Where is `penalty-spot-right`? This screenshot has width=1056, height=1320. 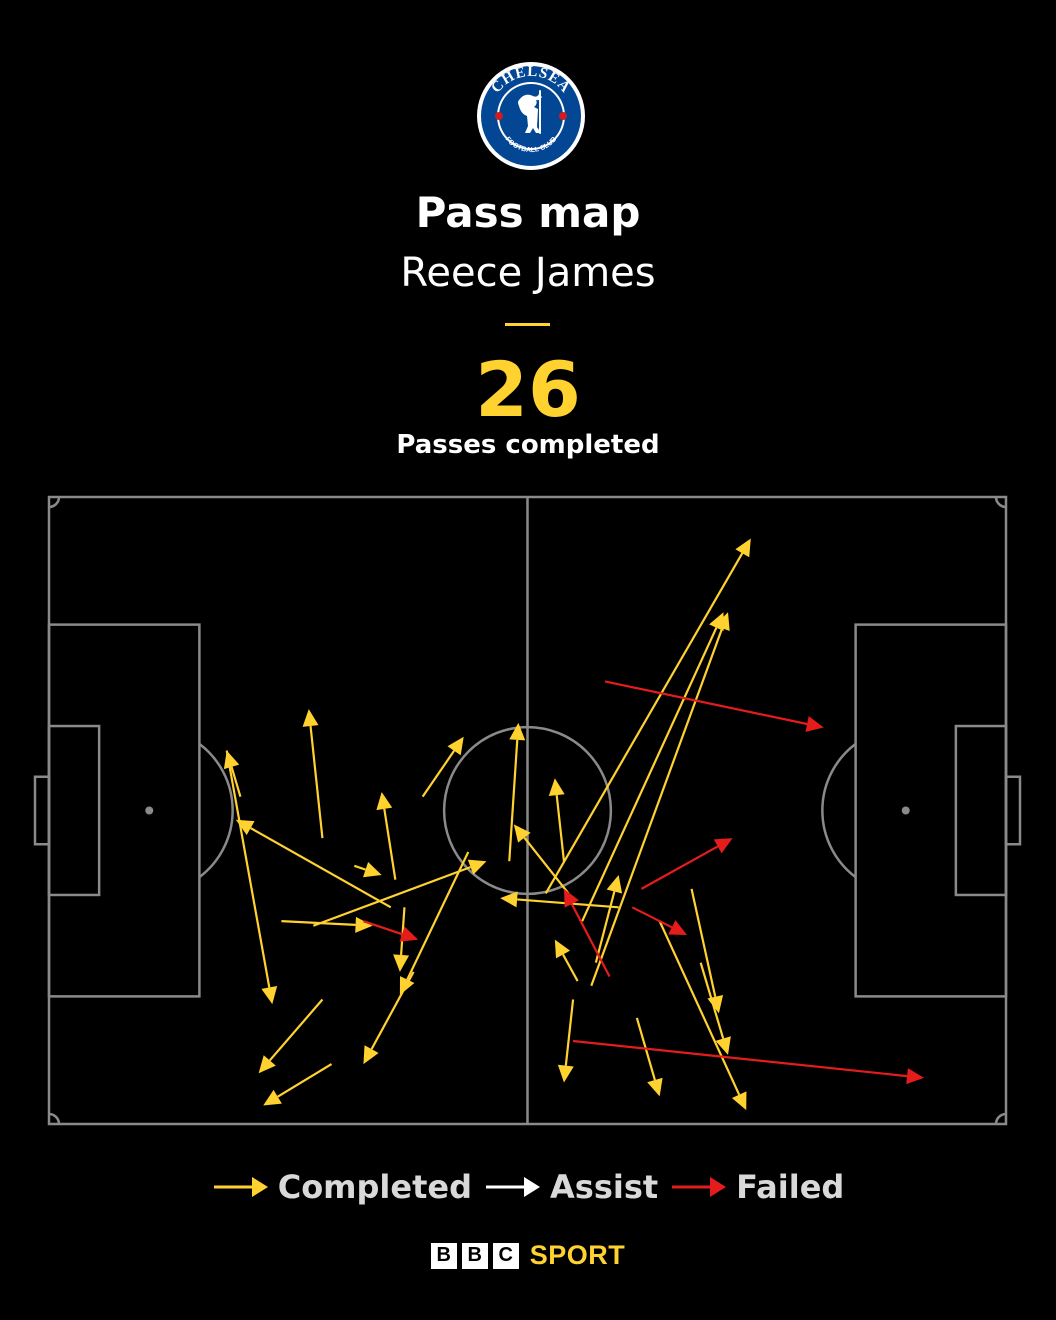
penalty-spot-right is located at coordinates (905, 810).